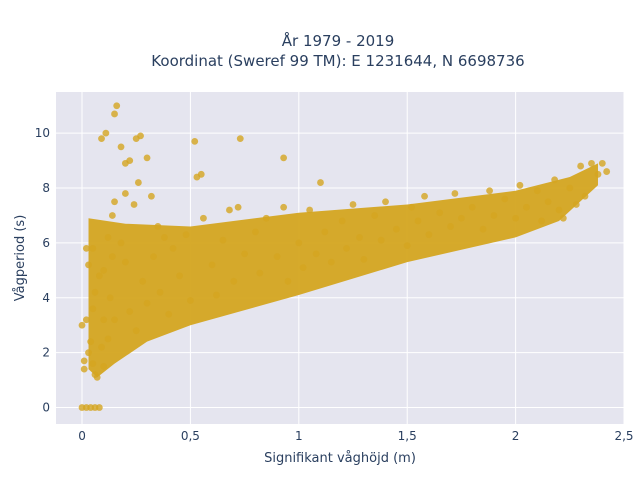  What do you see at coordinates (42, 133) in the screenshot?
I see `y-tick-label: 10` at bounding box center [42, 133].